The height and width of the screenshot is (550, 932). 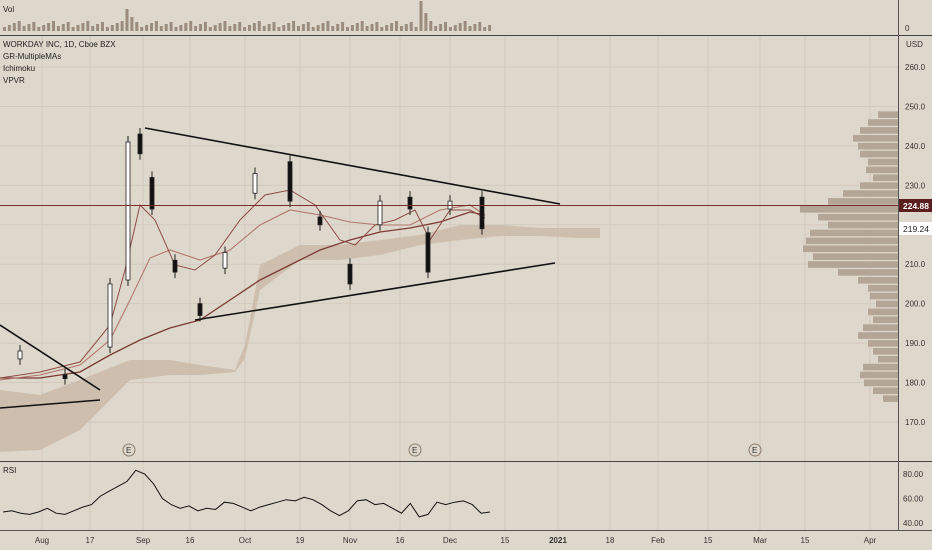 I want to click on symbol-title: WORKDAY INC, 1D, Cboe BZX, so click(x=59, y=44).